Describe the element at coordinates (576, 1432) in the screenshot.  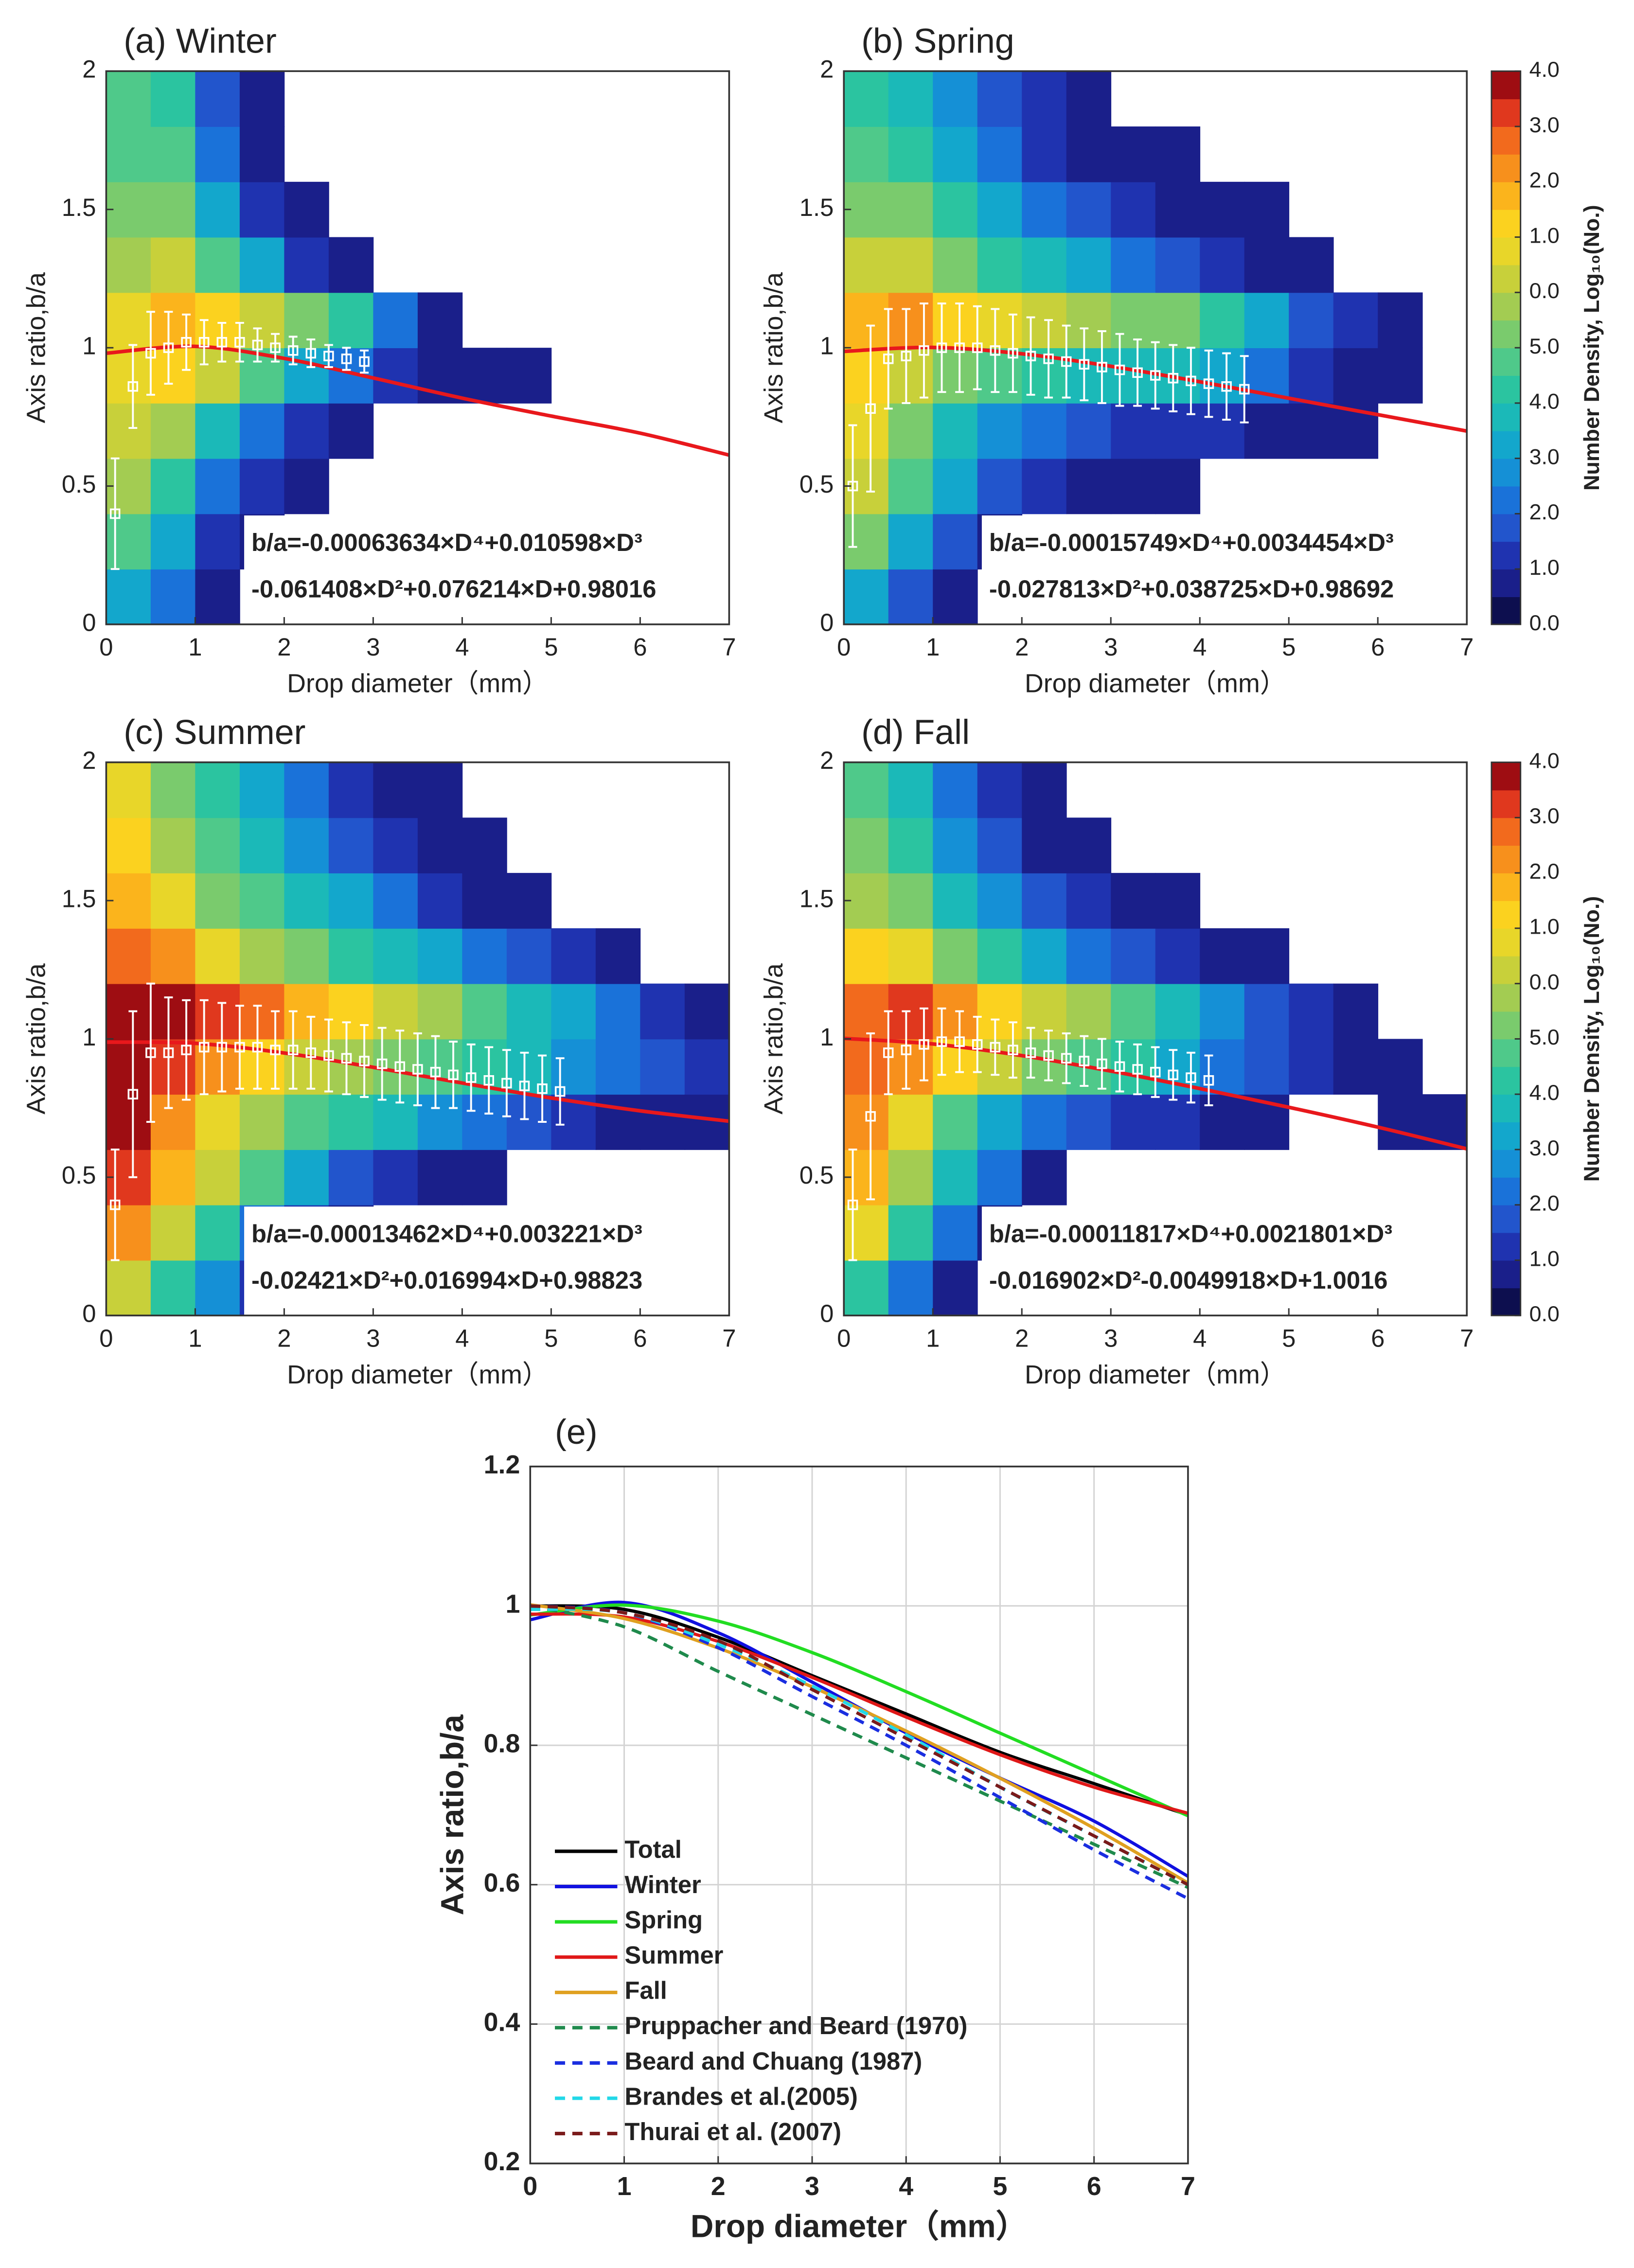
I see `panel-title: (e)` at that location.